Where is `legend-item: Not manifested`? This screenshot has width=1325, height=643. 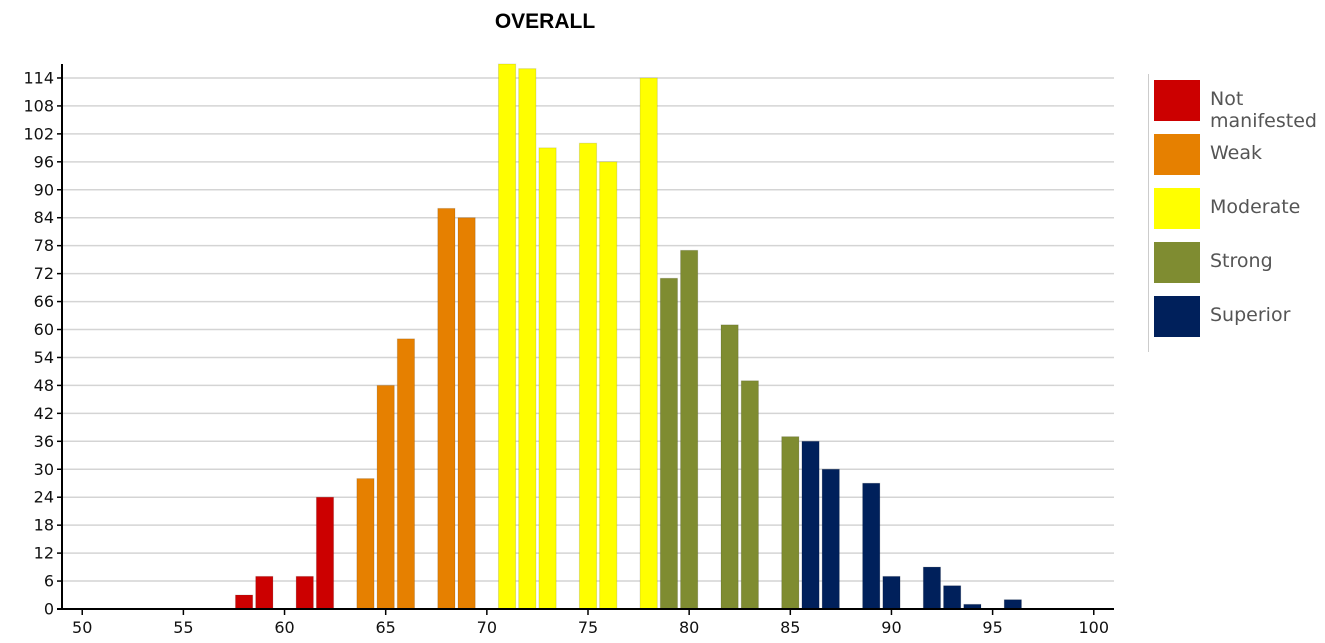
legend-item: Not manifested is located at coordinates (1236, 106).